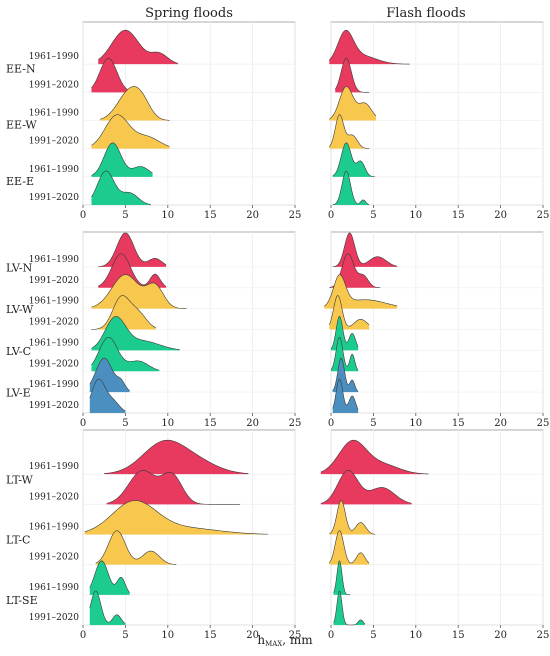 The width and height of the screenshot is (550, 656). Describe the element at coordinates (190, 330) in the screenshot. I see `panel-spring-2: 0 5 10 15 20 25` at that location.